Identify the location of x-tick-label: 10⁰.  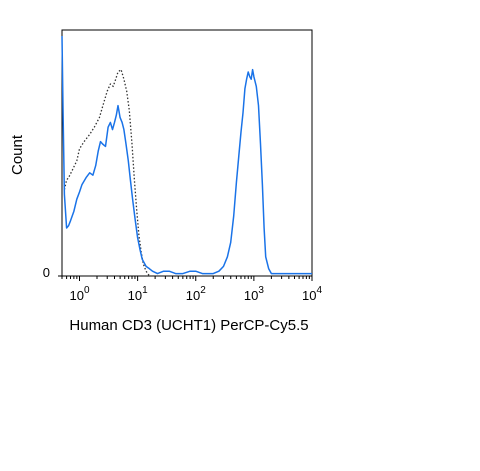
(79, 294).